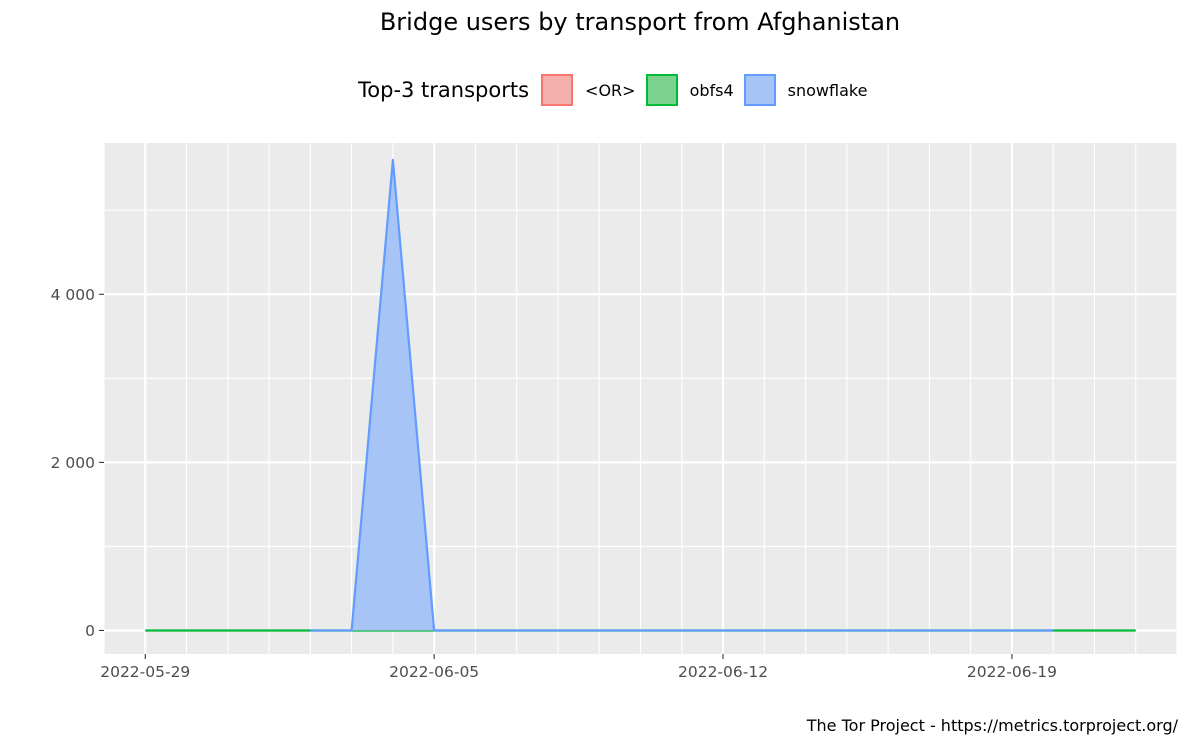 This screenshot has height=750, width=1200. I want to click on legend-item-or: <OR>, so click(588, 90).